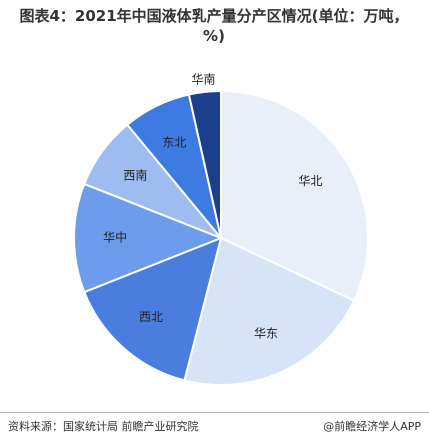 The image size is (429, 448). What do you see at coordinates (204, 78) in the screenshot?
I see `slice-label: 华南` at bounding box center [204, 78].